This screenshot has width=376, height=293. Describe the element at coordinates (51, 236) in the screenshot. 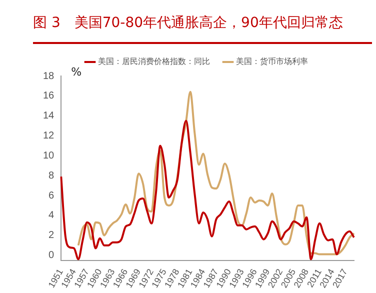

I see `y-tick-label: 2` at that location.